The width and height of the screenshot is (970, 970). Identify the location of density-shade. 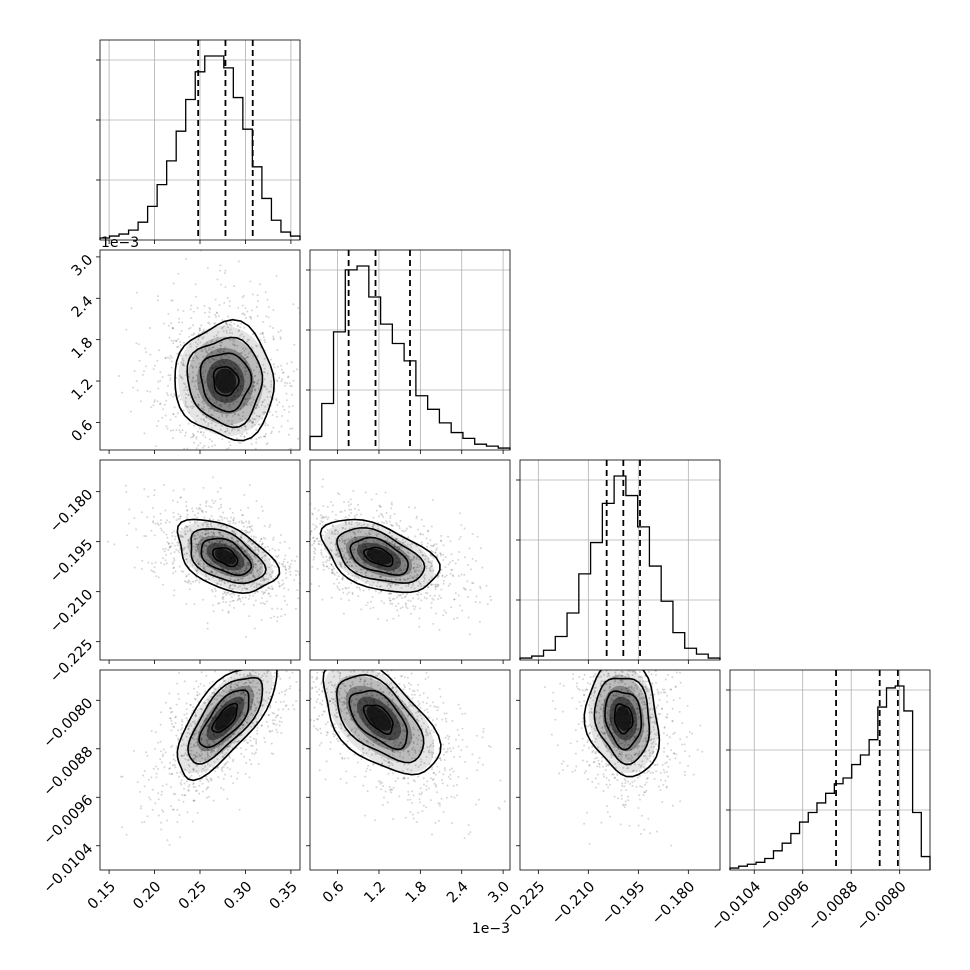
(225, 718).